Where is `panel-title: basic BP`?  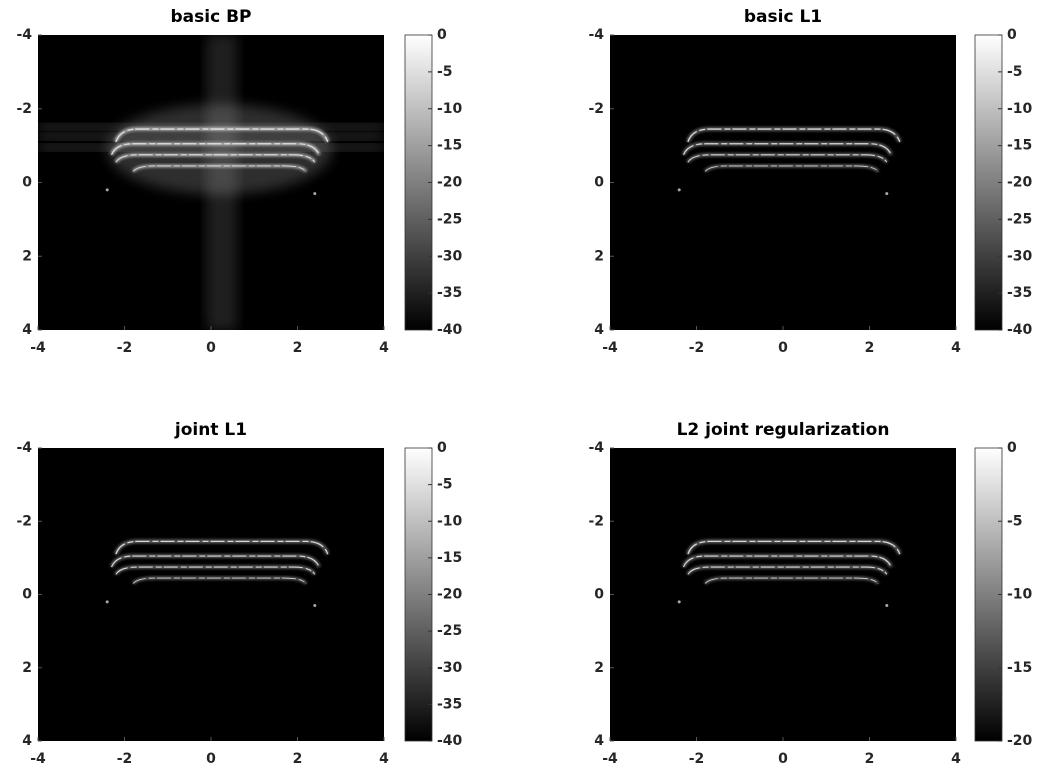
panel-title: basic BP is located at coordinates (211, 17).